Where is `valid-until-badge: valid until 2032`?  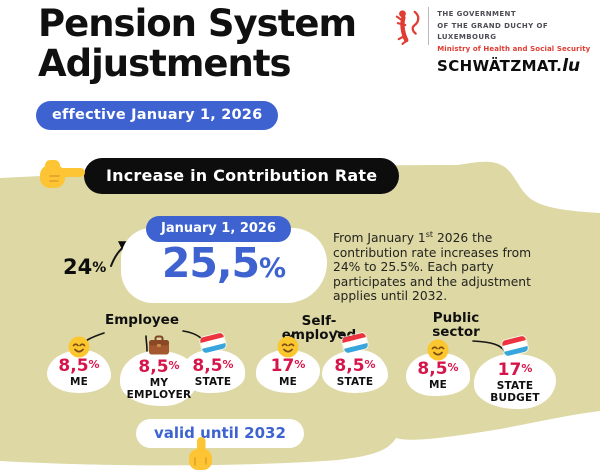 valid-until-badge: valid until 2032 is located at coordinates (220, 433).